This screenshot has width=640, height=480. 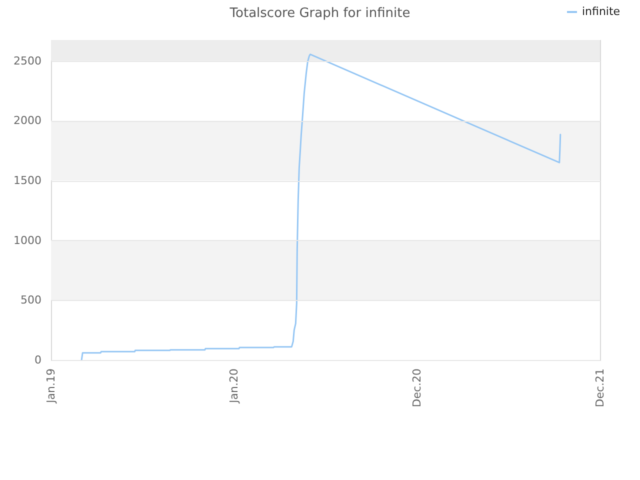 I want to click on x-tick-label: Dec.21, so click(x=600, y=388).